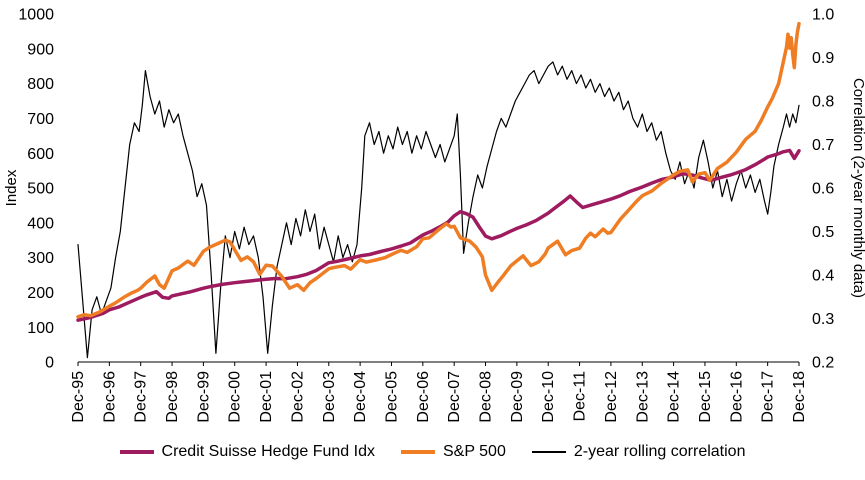 The image size is (865, 480). What do you see at coordinates (823, 58) in the screenshot?
I see `y-right-tick-label: 0.9` at bounding box center [823, 58].